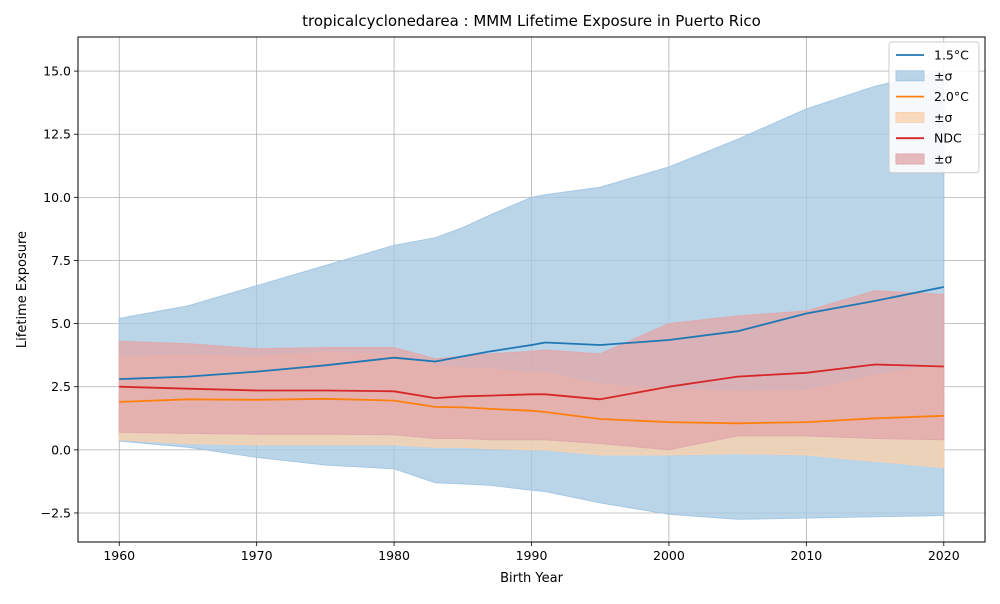 The image size is (1000, 604). What do you see at coordinates (532, 578) in the screenshot?
I see `x-axis-label: Birth Year` at bounding box center [532, 578].